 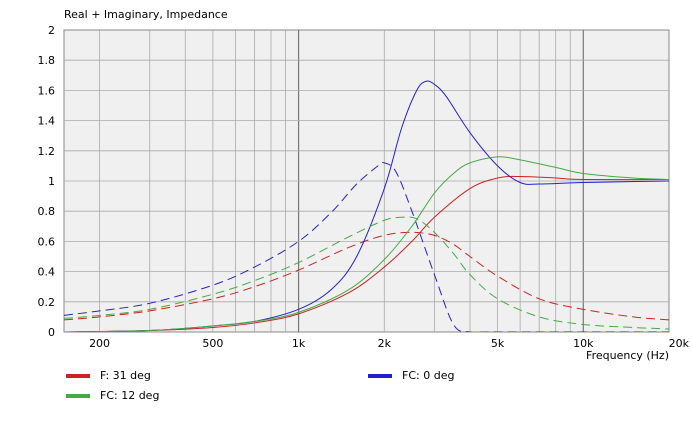 I want to click on chart-title: Real + Imaginary, Impedance, so click(x=146, y=14).